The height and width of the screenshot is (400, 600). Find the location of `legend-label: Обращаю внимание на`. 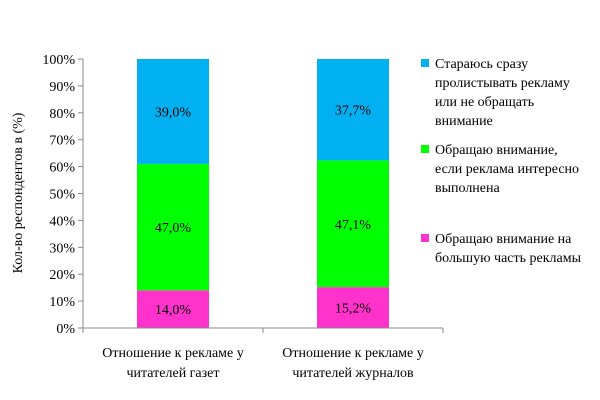

legend-label: Обращаю внимание на is located at coordinates (503, 239).